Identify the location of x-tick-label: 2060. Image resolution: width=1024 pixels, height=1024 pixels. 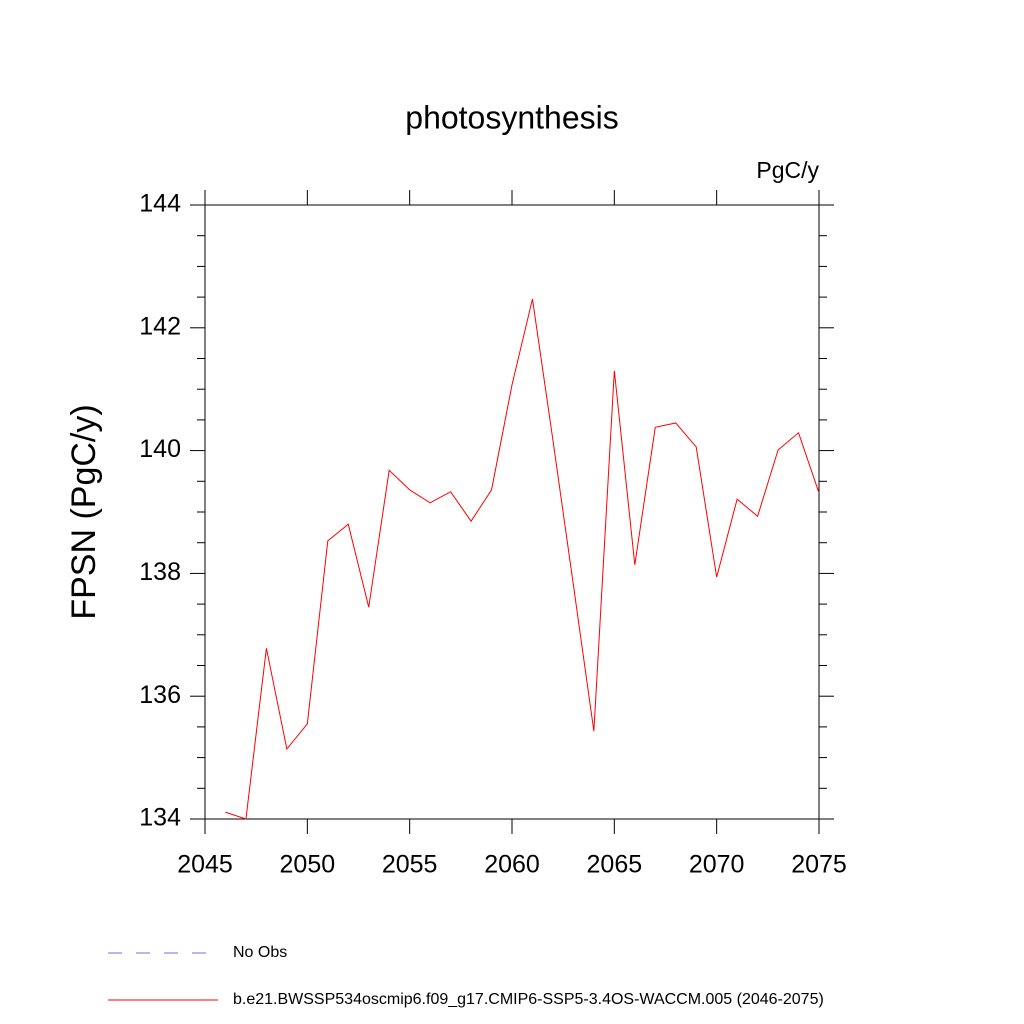
(512, 865).